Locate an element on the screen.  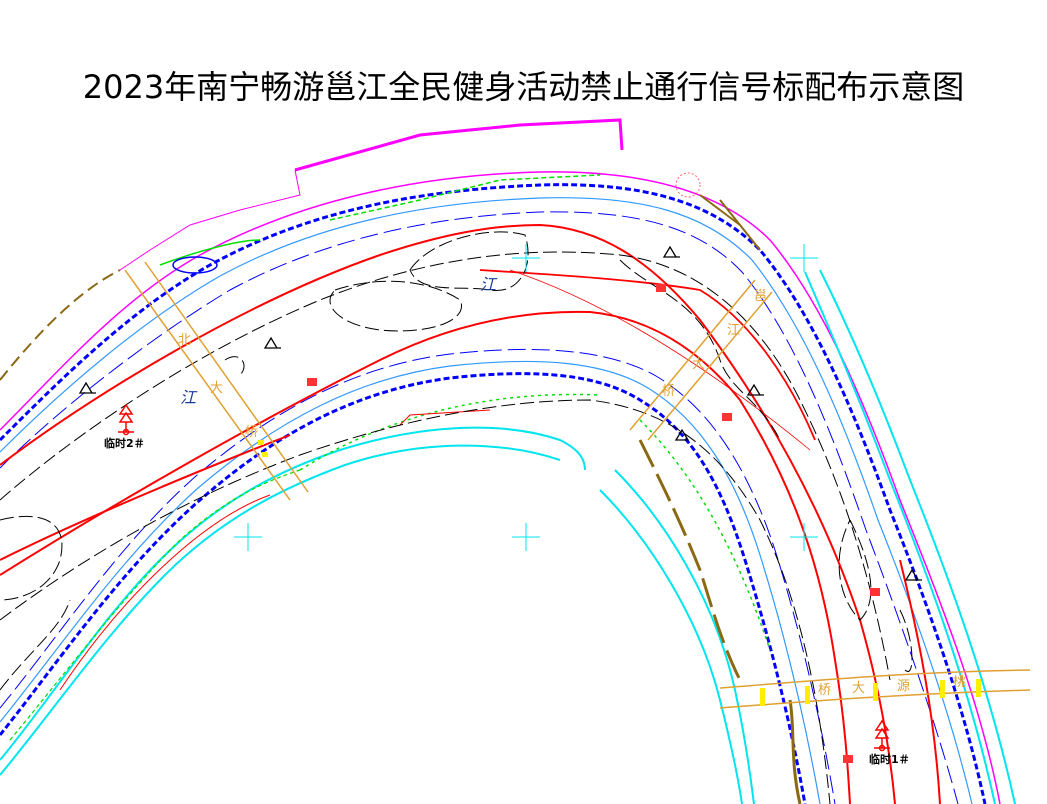
bridge-label-char: 邕 is located at coordinates (760, 296).